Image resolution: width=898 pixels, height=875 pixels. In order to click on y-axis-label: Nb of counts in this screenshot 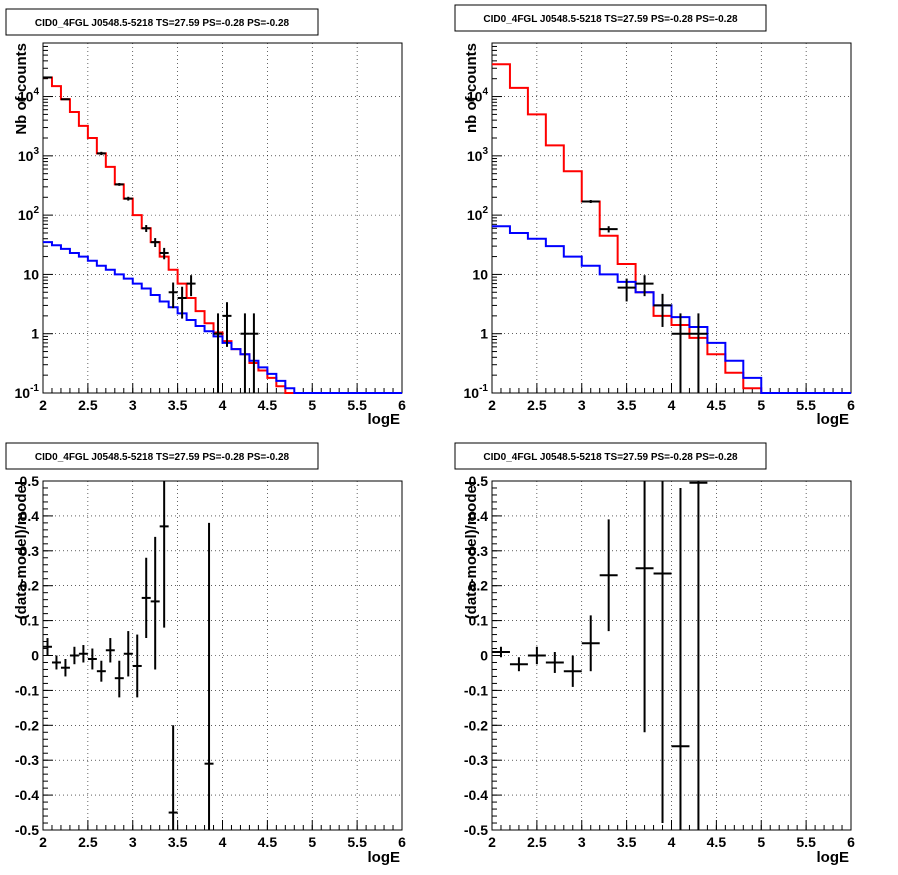, I will do `click(21, 89)`.